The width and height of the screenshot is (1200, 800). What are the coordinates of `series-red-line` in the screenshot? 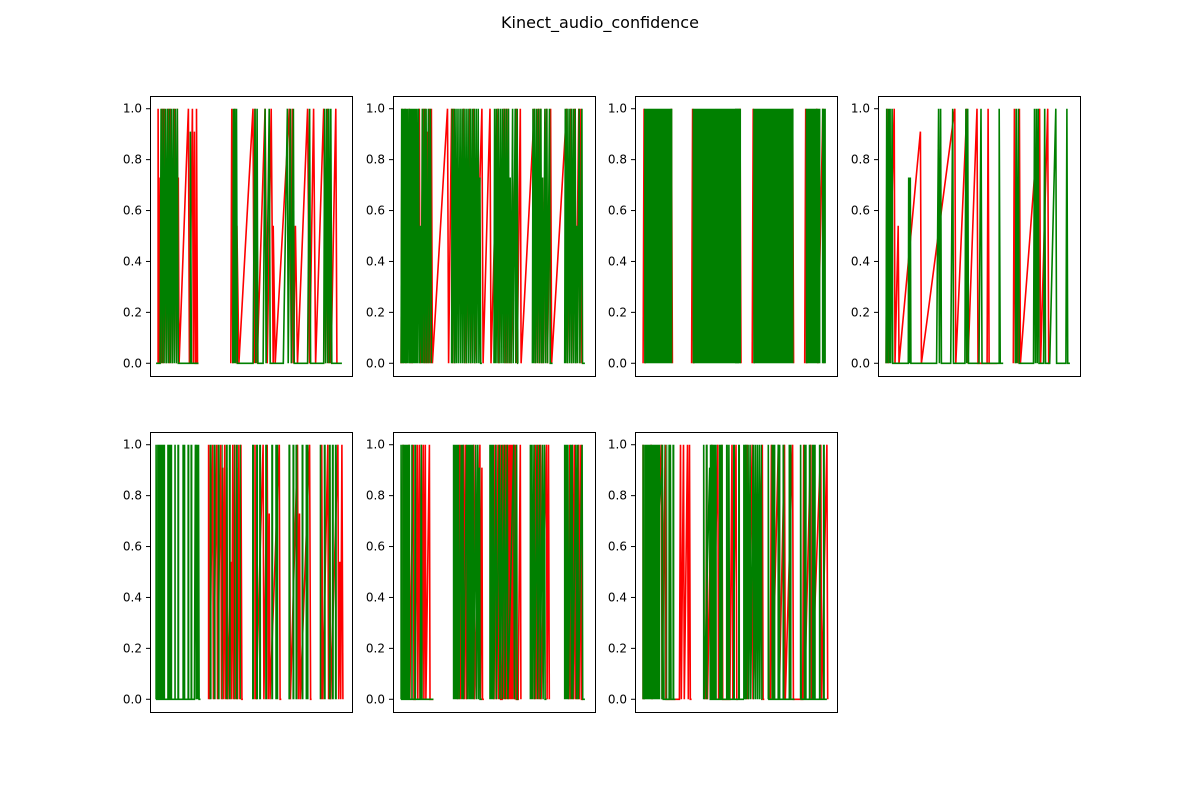 It's located at (814, 236).